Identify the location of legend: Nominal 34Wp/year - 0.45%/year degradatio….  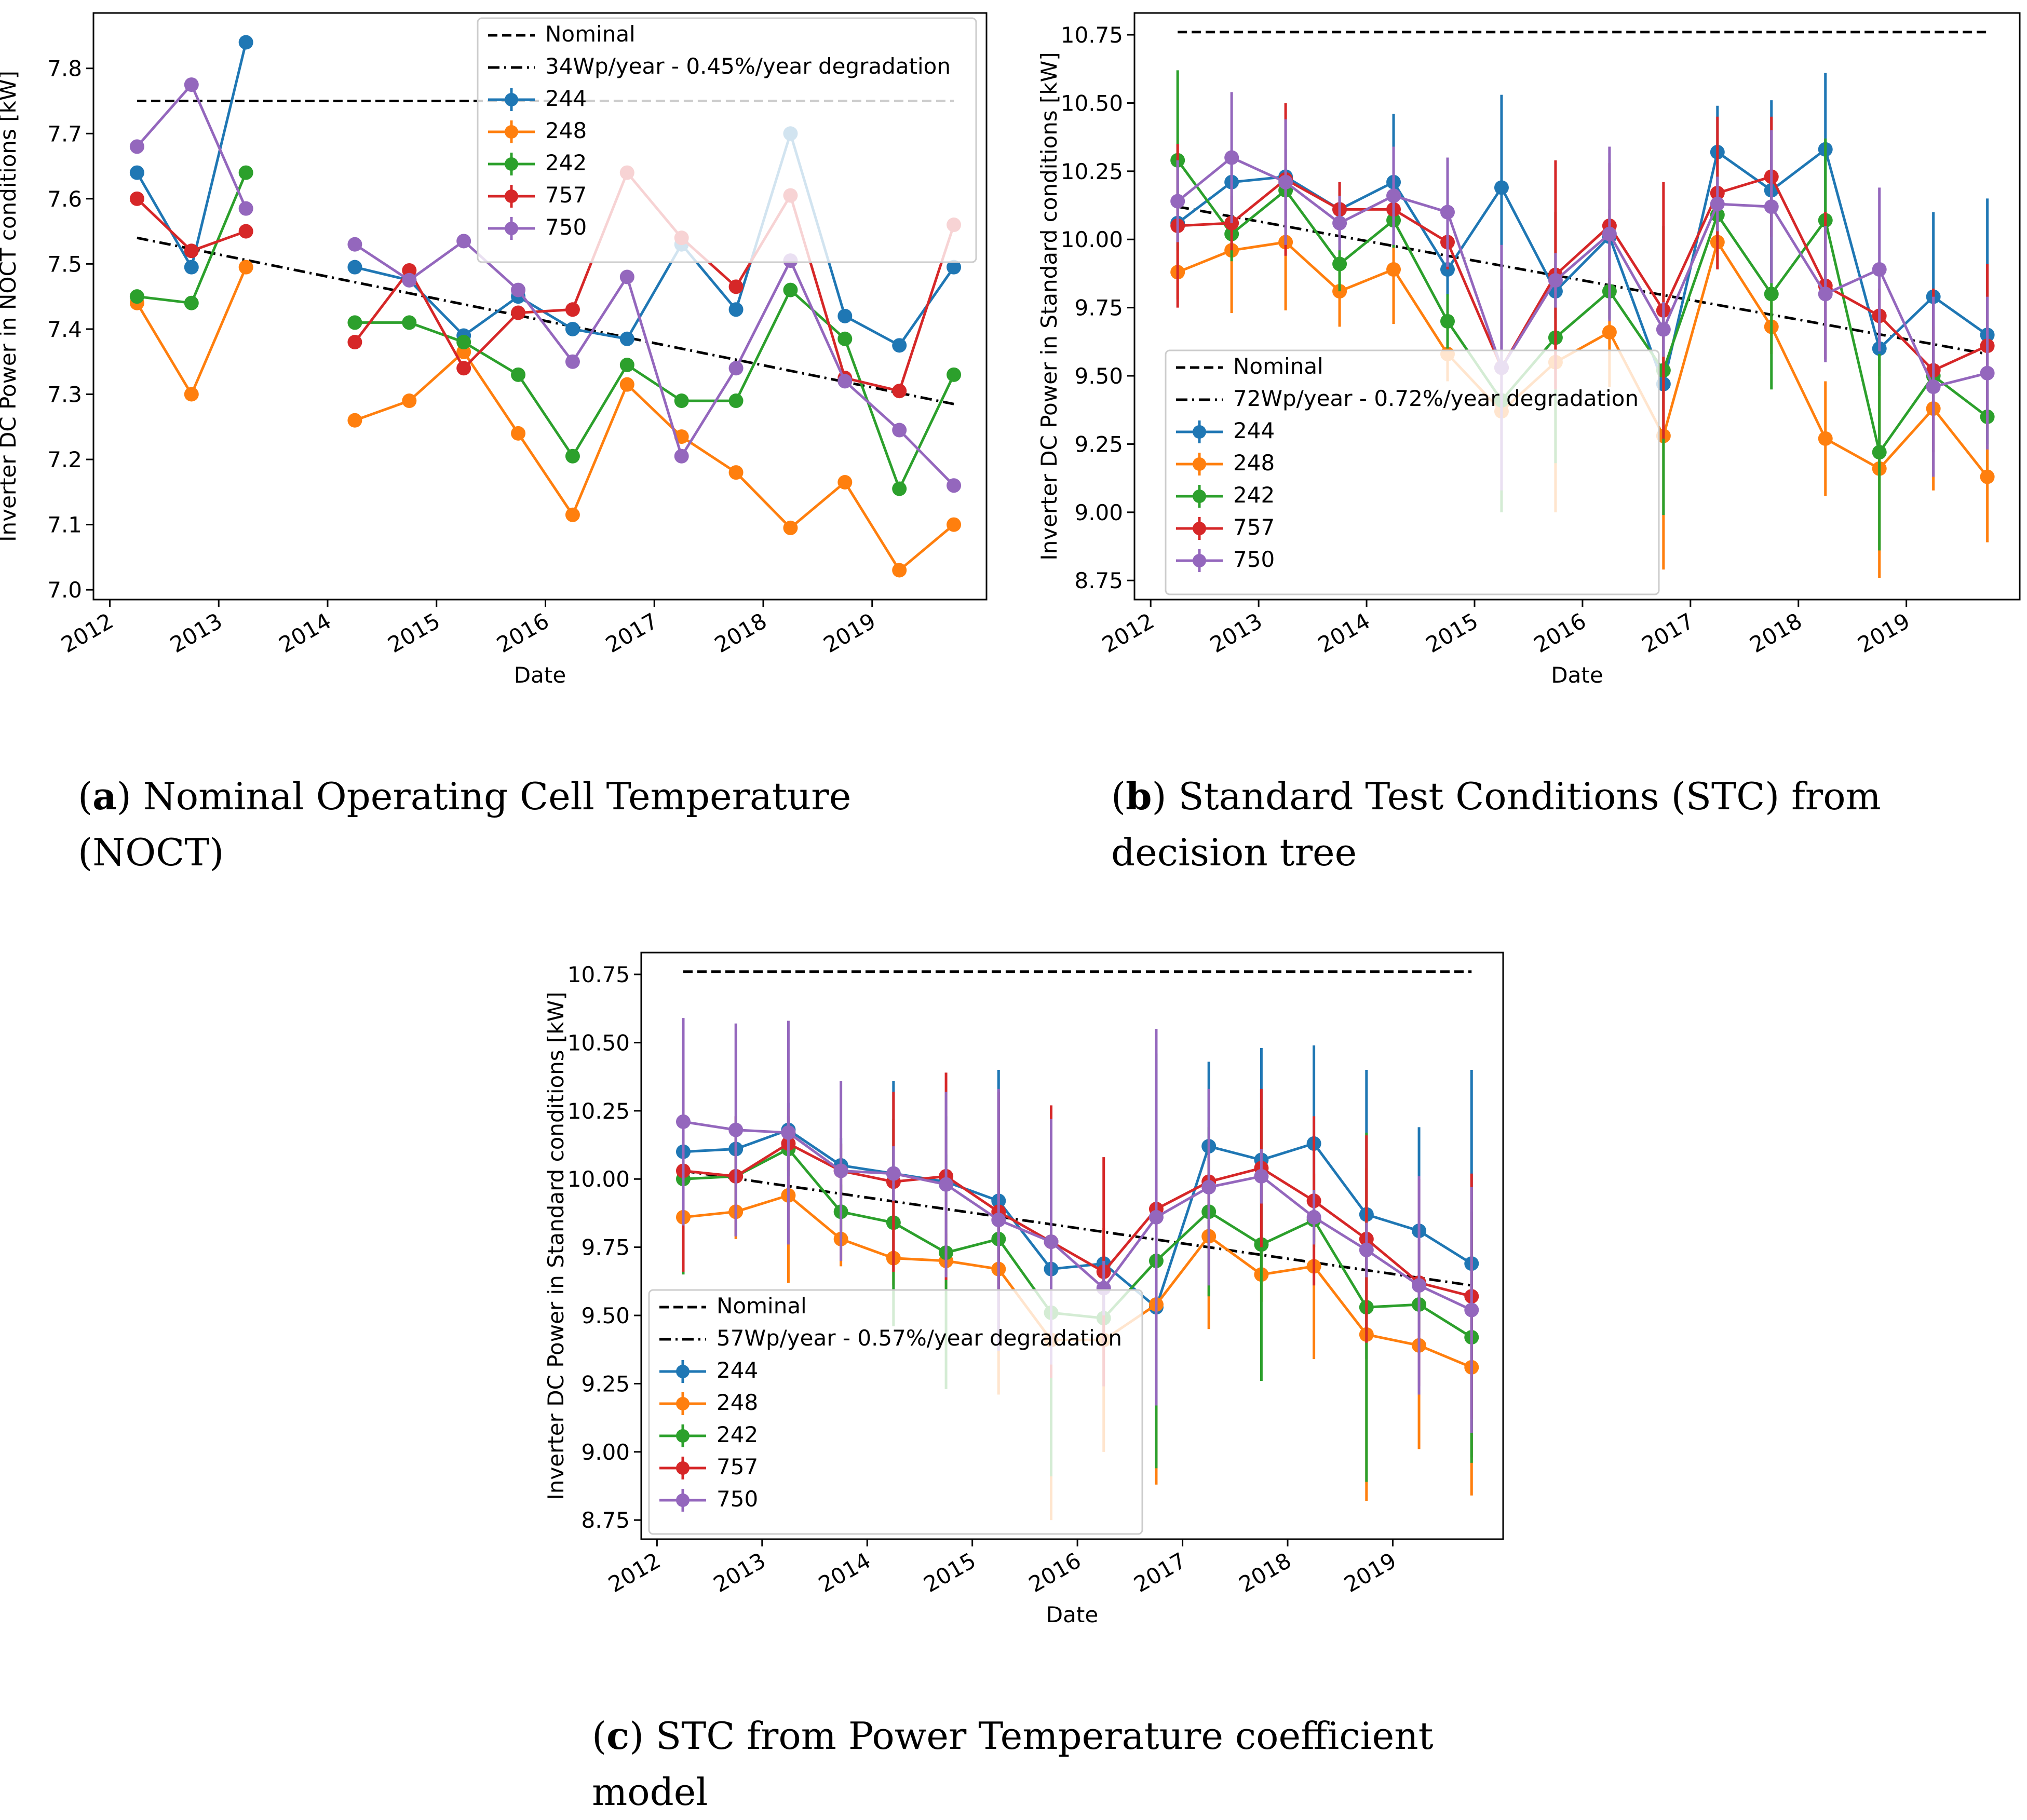
(727, 140).